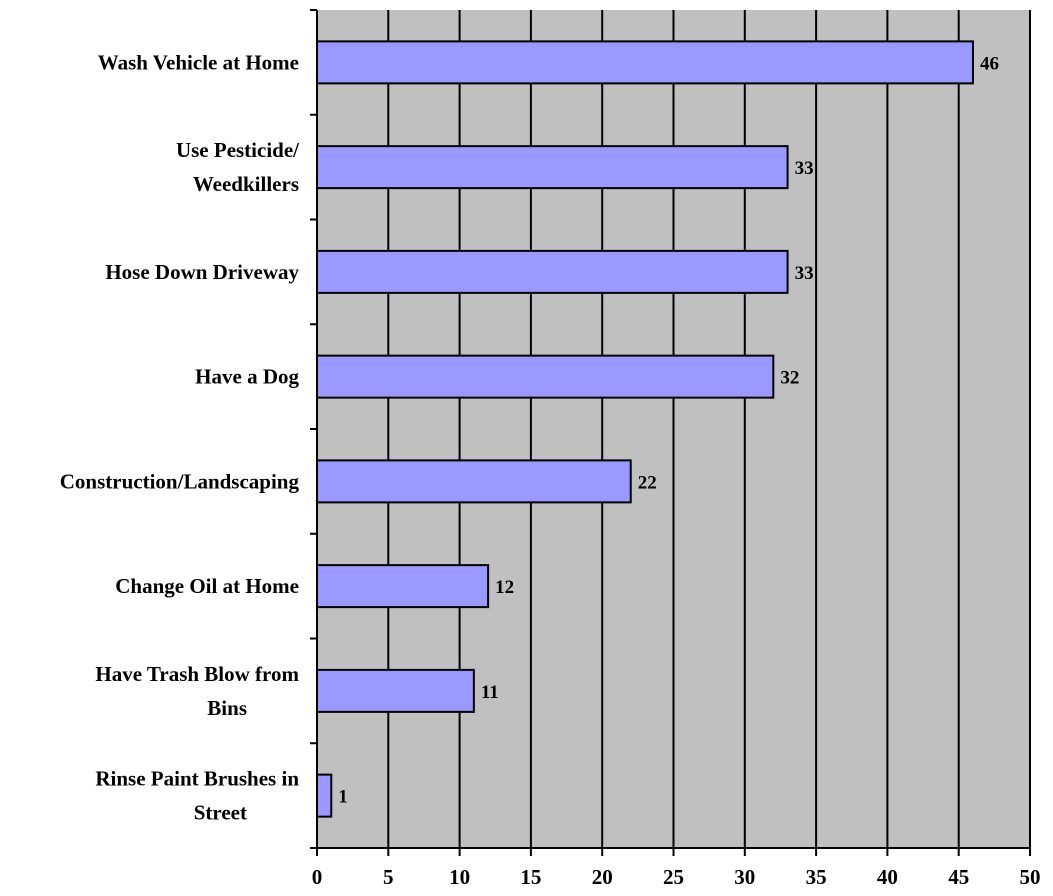 Image resolution: width=1053 pixels, height=896 pixels. Describe the element at coordinates (198, 62) in the screenshot. I see `category-label: Wash Vehicle at Home` at that location.